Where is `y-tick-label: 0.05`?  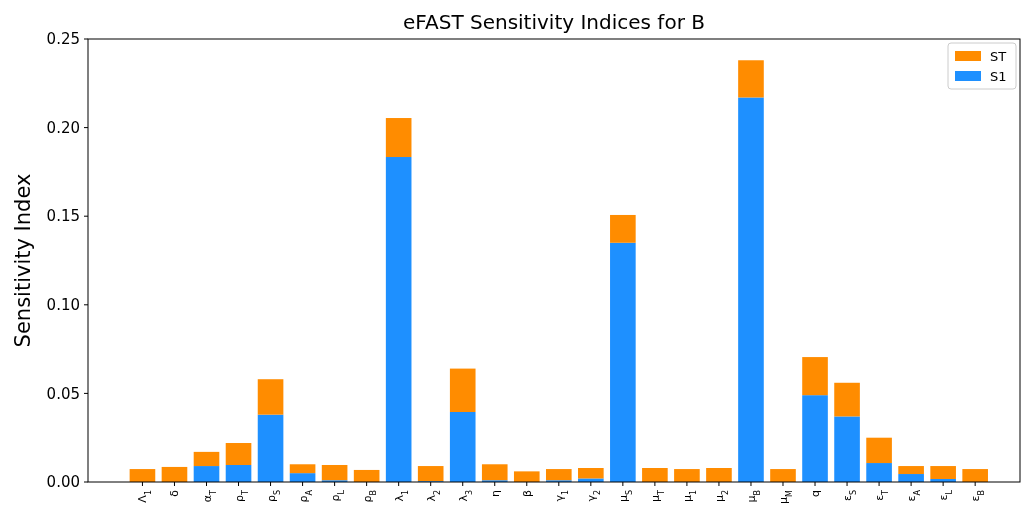 y-tick-label: 0.05 is located at coordinates (63, 393).